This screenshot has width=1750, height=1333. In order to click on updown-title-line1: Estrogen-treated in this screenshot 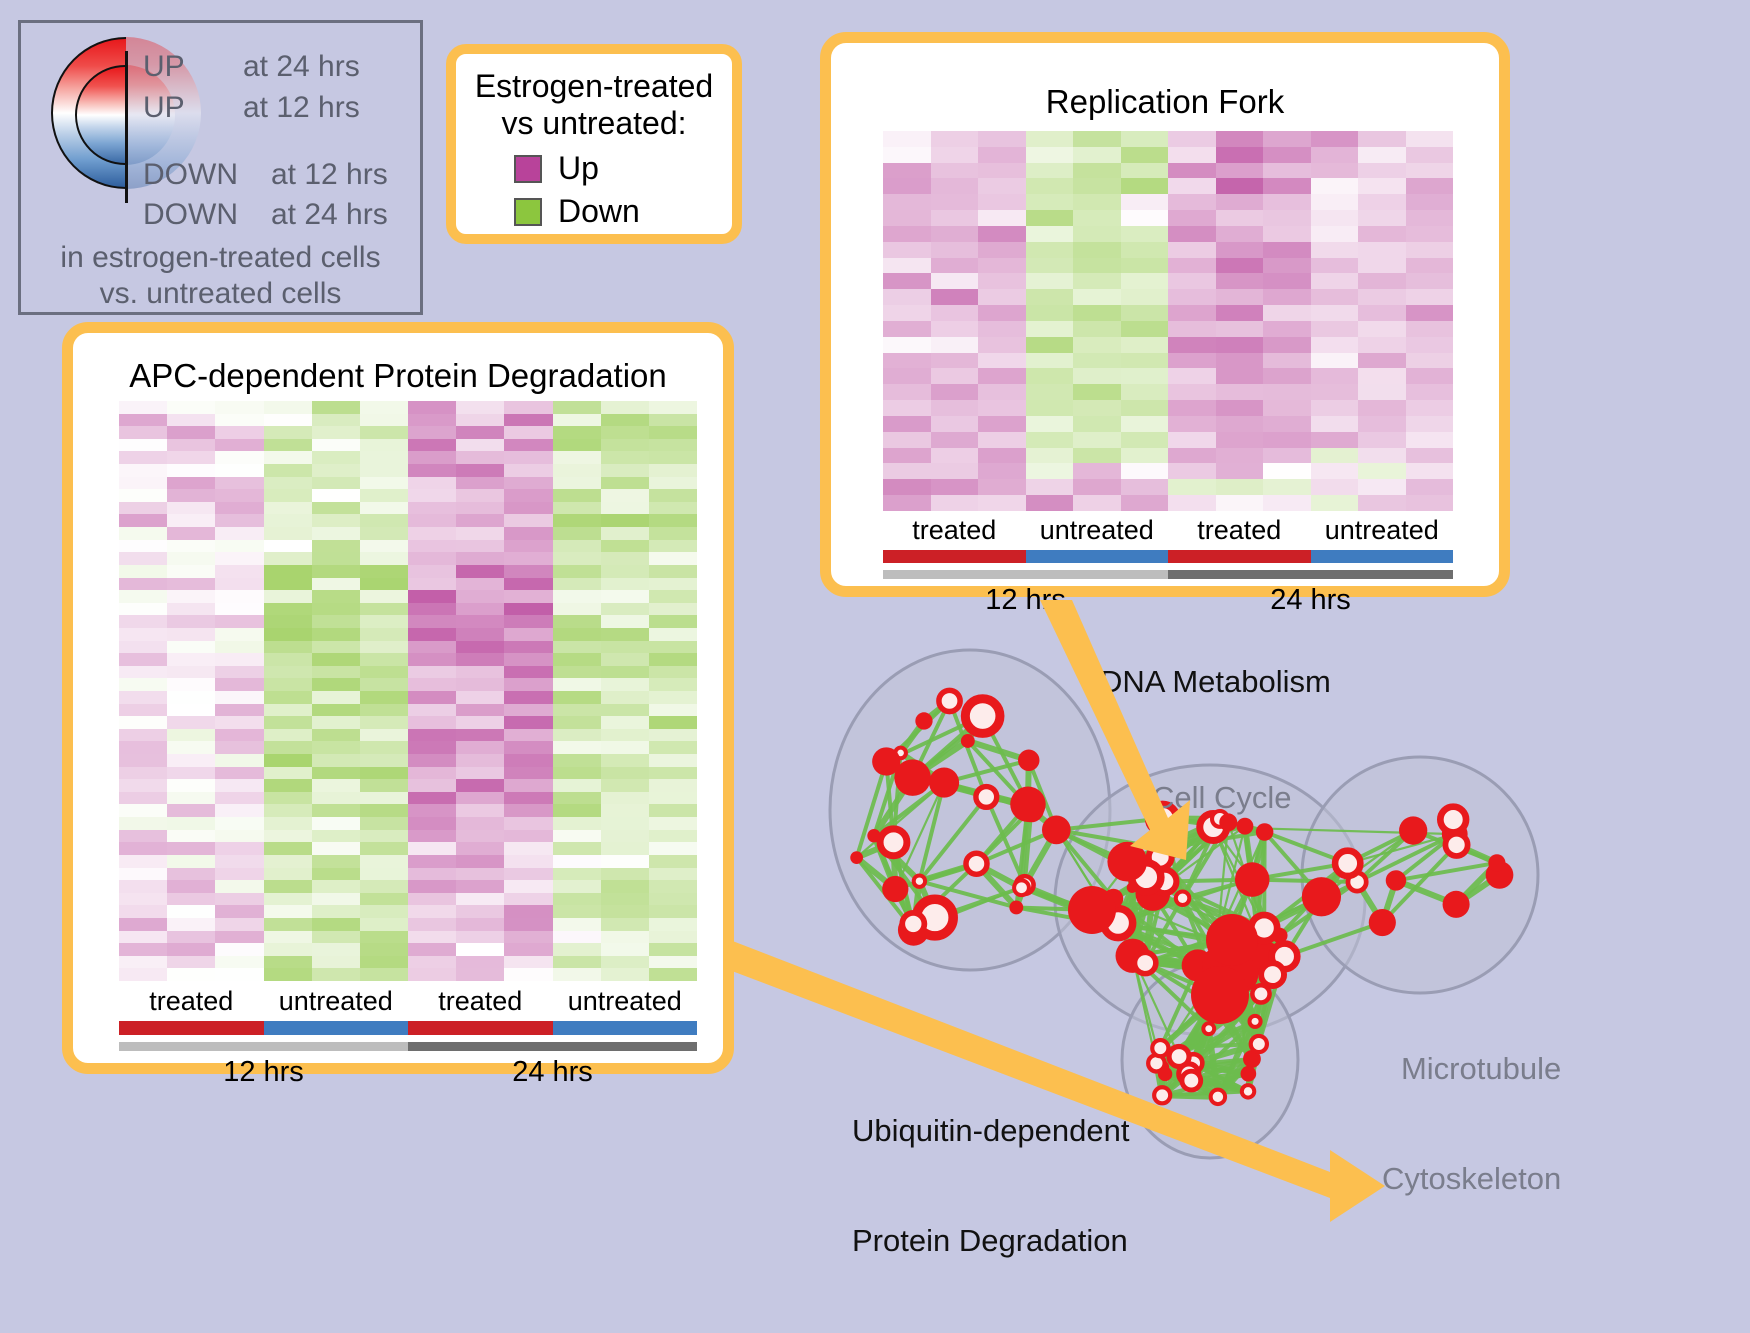, I will do `click(594, 86)`.